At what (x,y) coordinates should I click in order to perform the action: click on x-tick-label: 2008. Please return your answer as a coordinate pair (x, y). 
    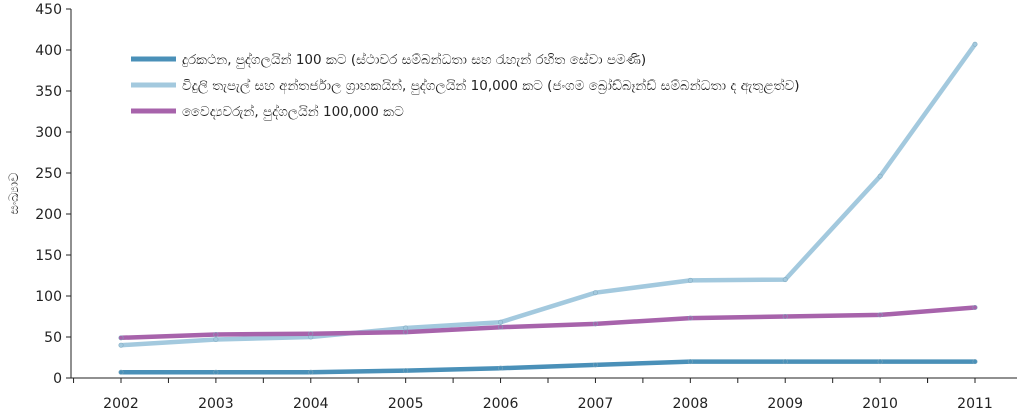
    Looking at the image, I should click on (691, 404).